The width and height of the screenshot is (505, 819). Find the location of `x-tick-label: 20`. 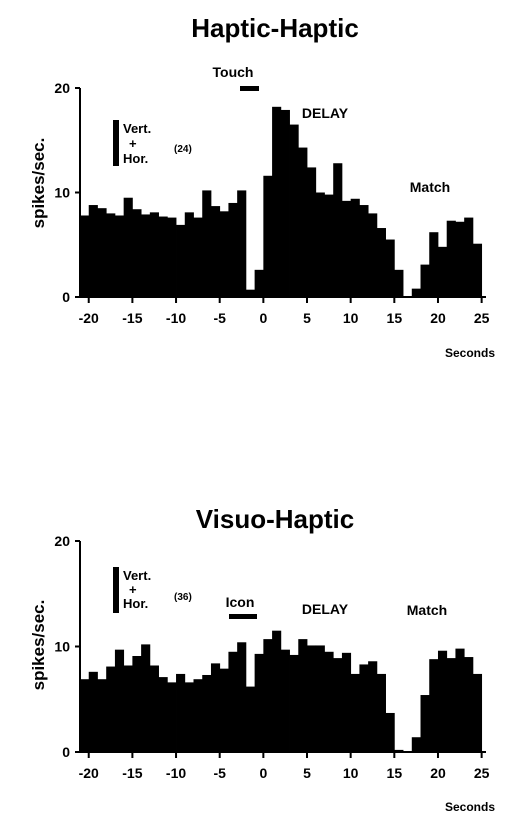

x-tick-label: 20 is located at coordinates (438, 318).